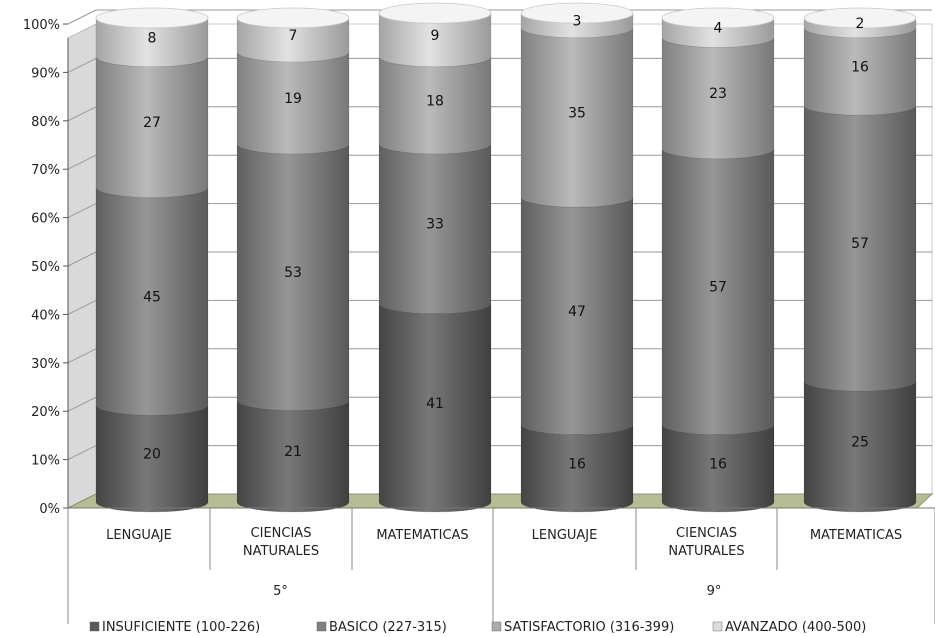 The width and height of the screenshot is (935, 637). Describe the element at coordinates (293, 99) in the screenshot. I see `data-label: 19` at that location.